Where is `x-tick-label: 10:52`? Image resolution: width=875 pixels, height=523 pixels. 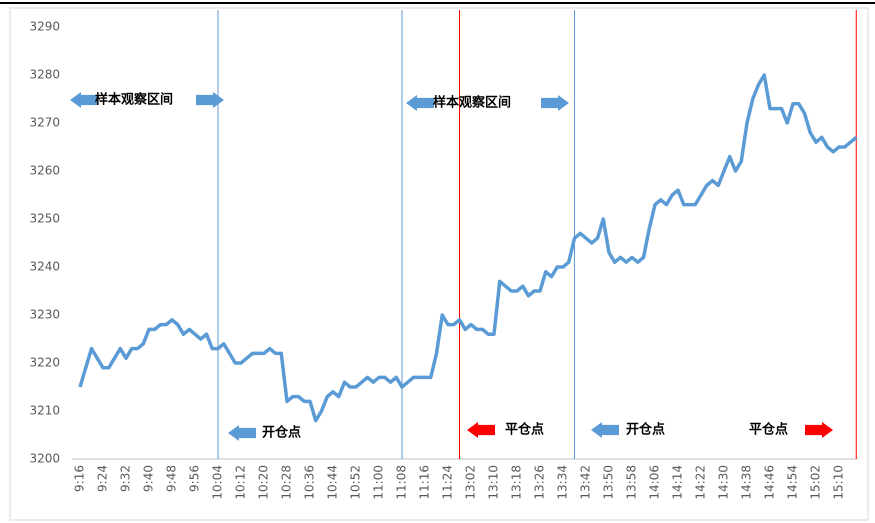 x-tick-label: 10:52 is located at coordinates (356, 482).